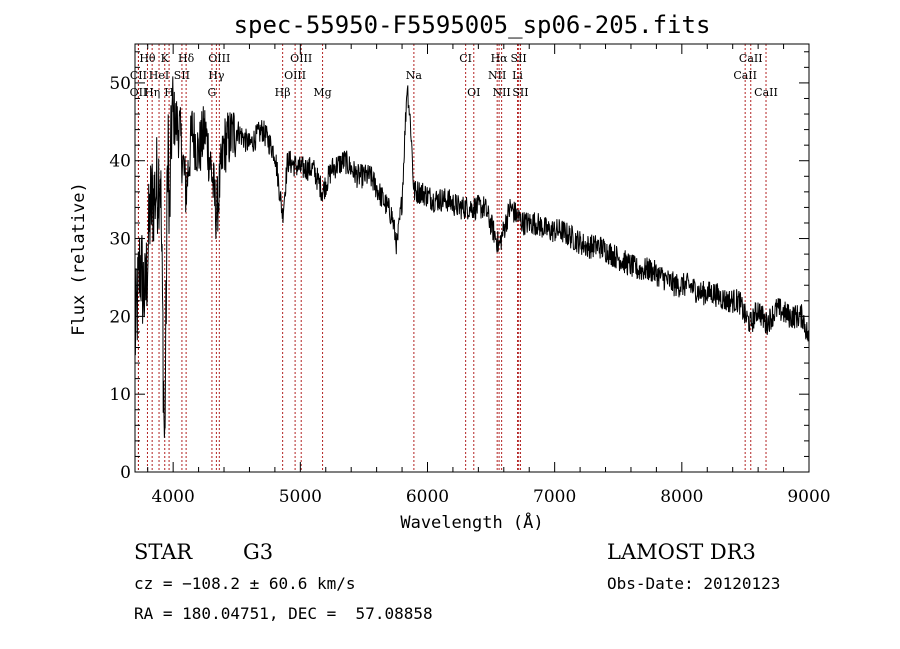 Image resolution: width=900 pixels, height=649 pixels. I want to click on spectral-line-label: Na, so click(414, 75).